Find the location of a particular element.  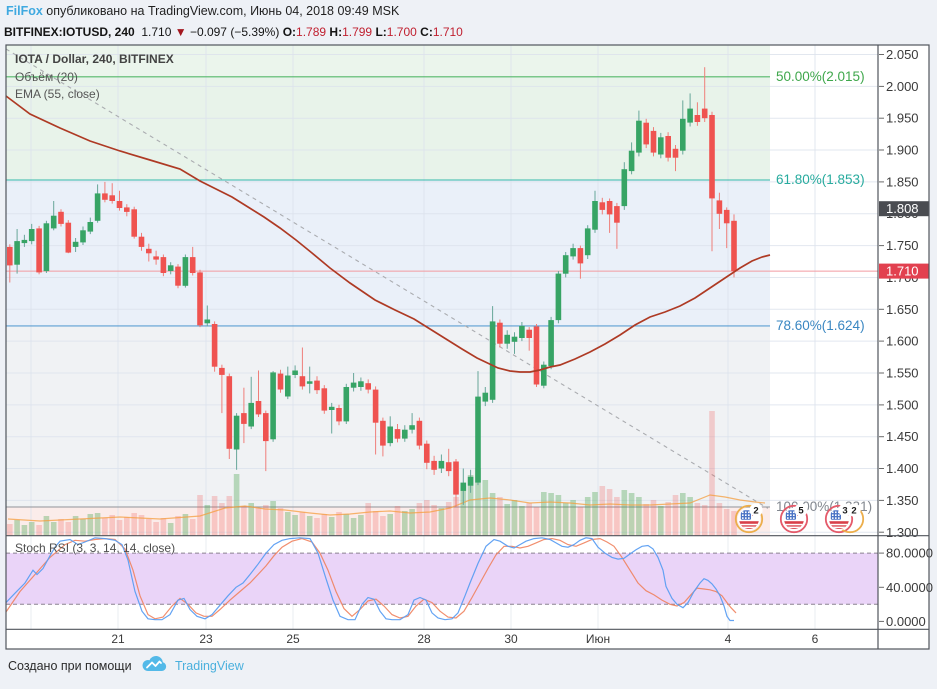

svg-text: EMA (55, close) is located at coordinates (57, 94).